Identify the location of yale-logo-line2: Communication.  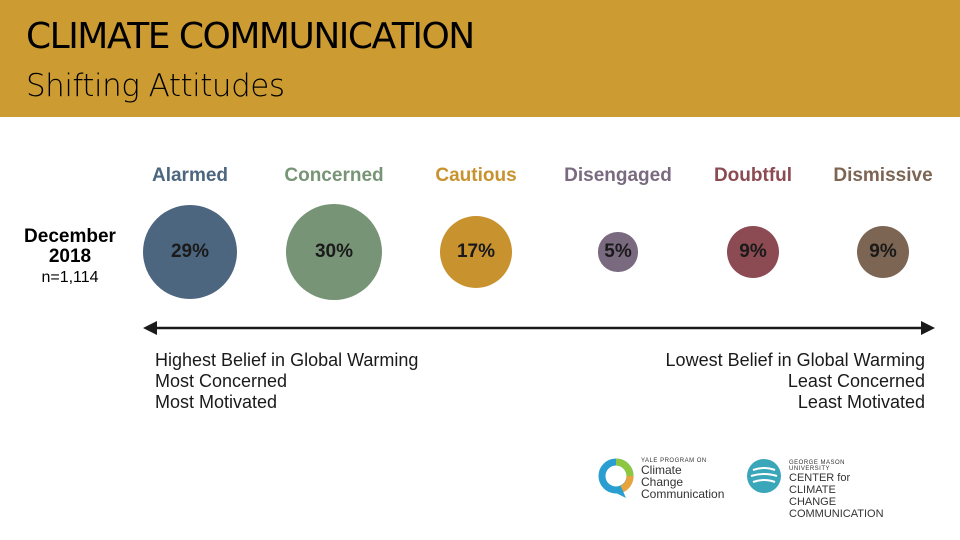
(683, 494).